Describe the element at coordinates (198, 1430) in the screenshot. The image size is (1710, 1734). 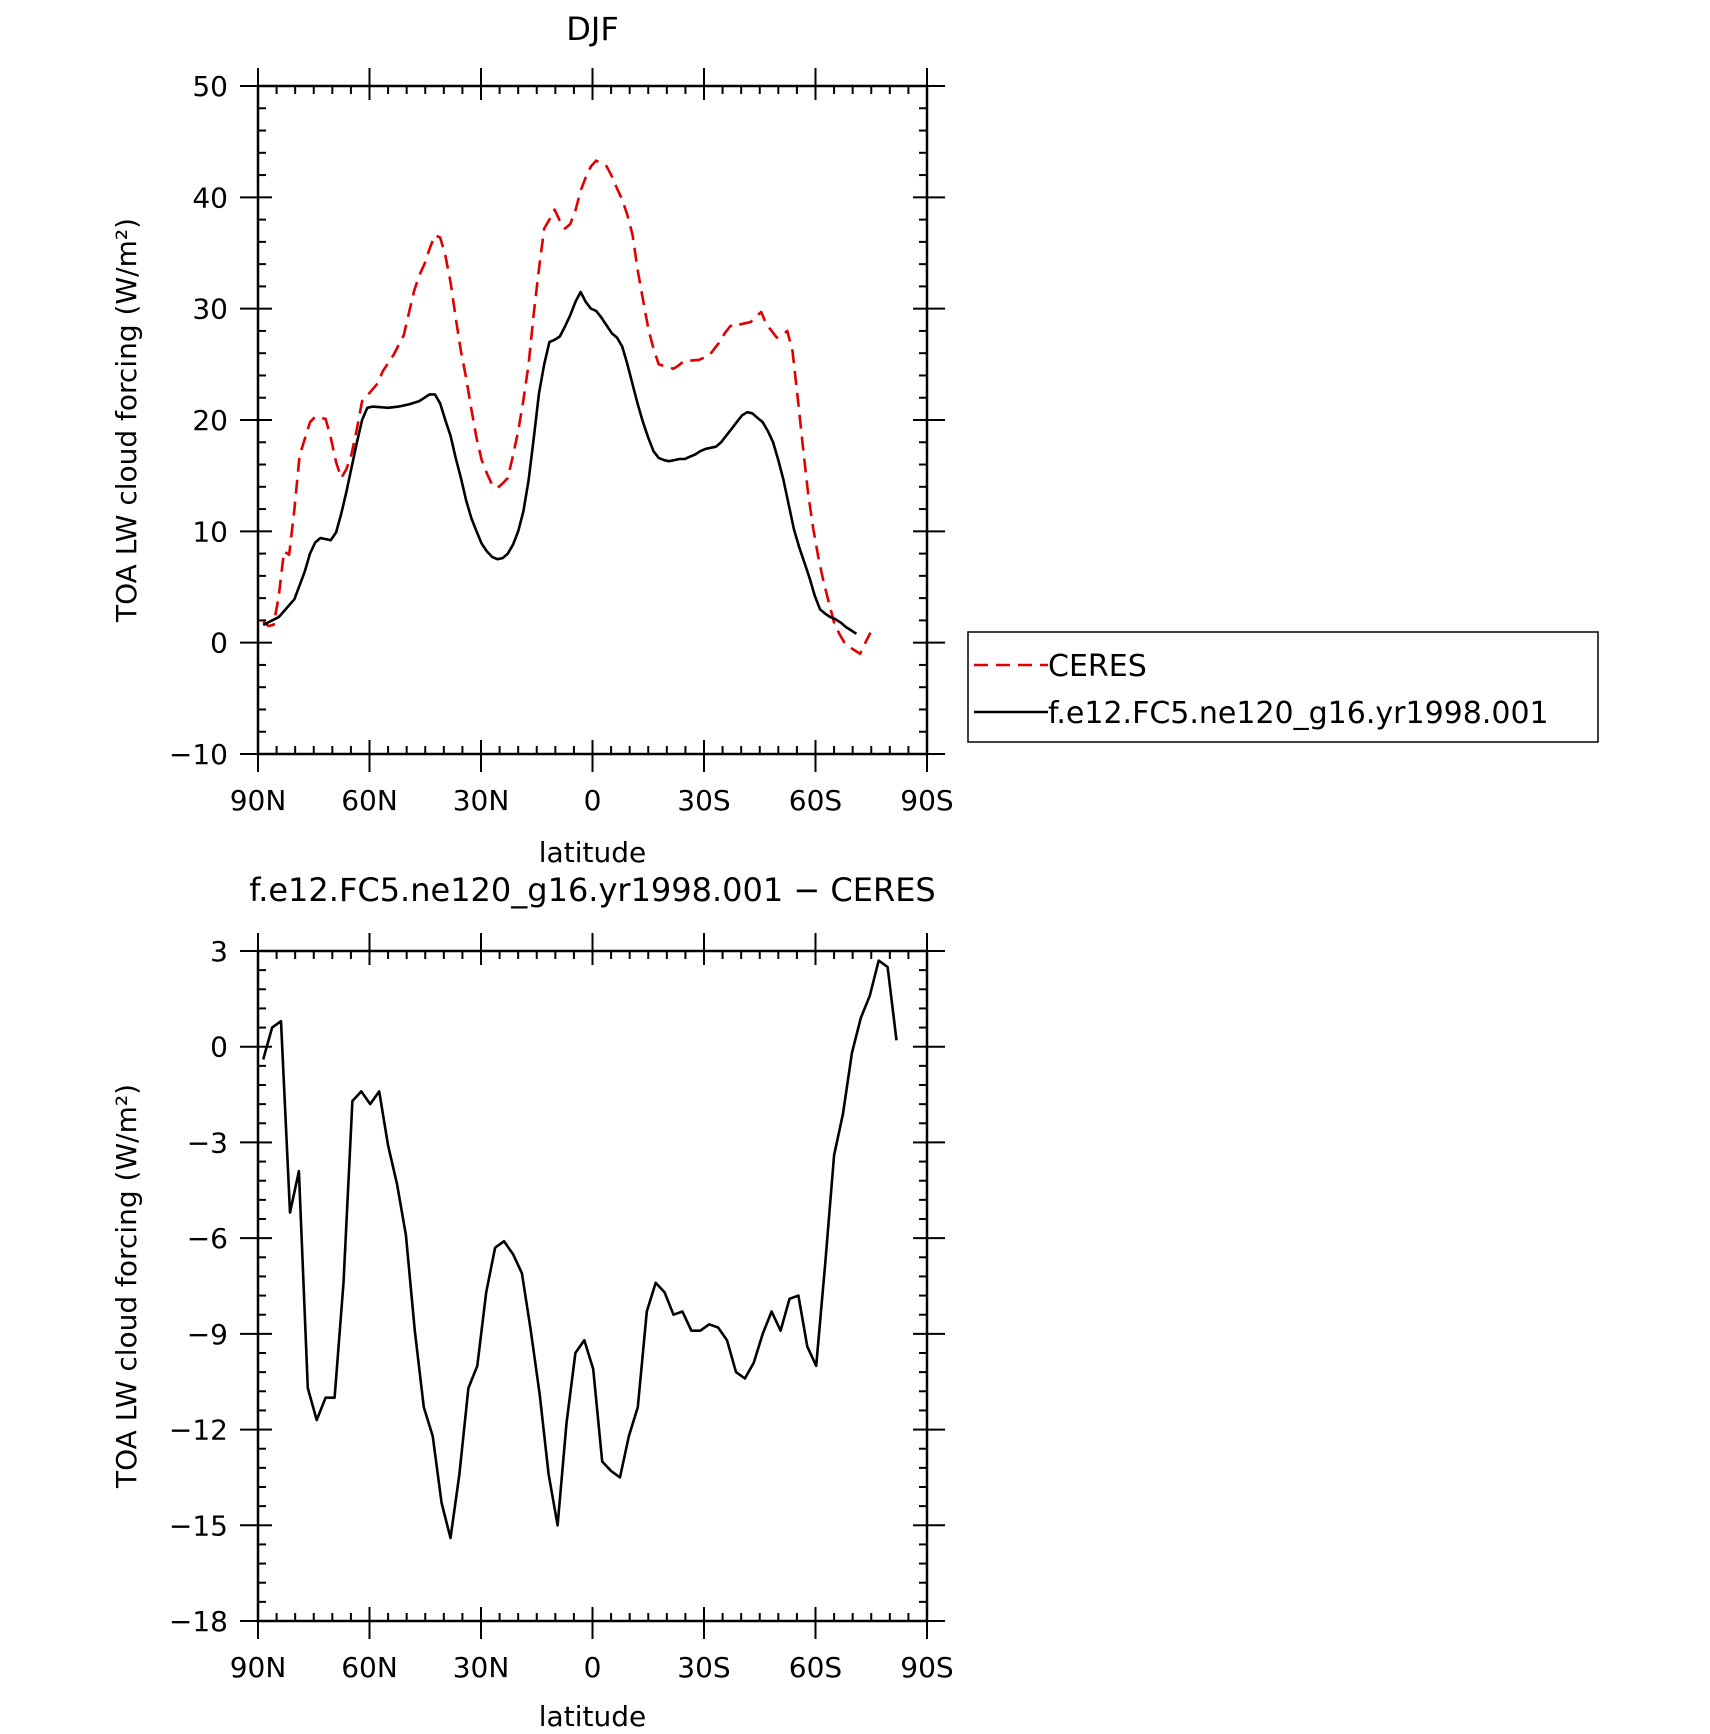
I see `y-tick-label: −12` at that location.